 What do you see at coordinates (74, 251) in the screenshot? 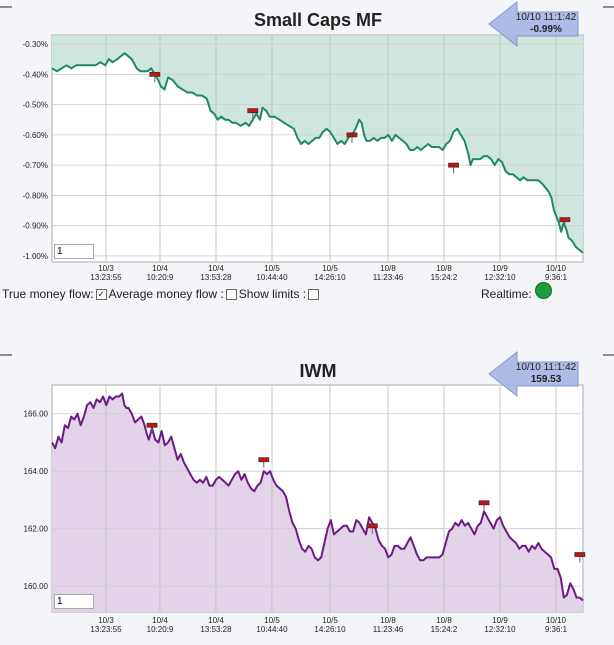
I see `mf-range-input: 1` at bounding box center [74, 251].